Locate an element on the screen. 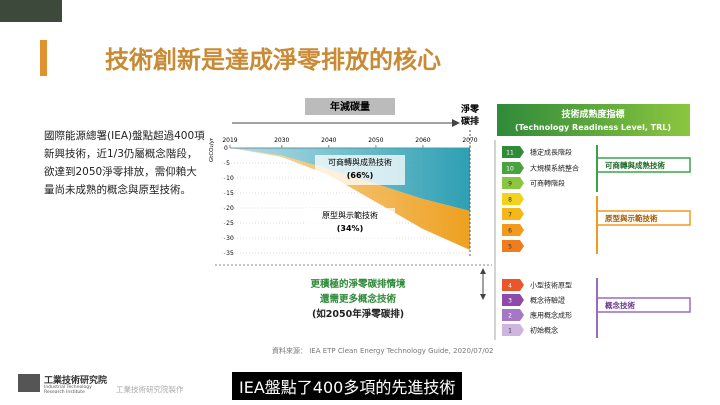 This screenshot has width=720, height=405. top-label-box is located at coordinates (350, 106).